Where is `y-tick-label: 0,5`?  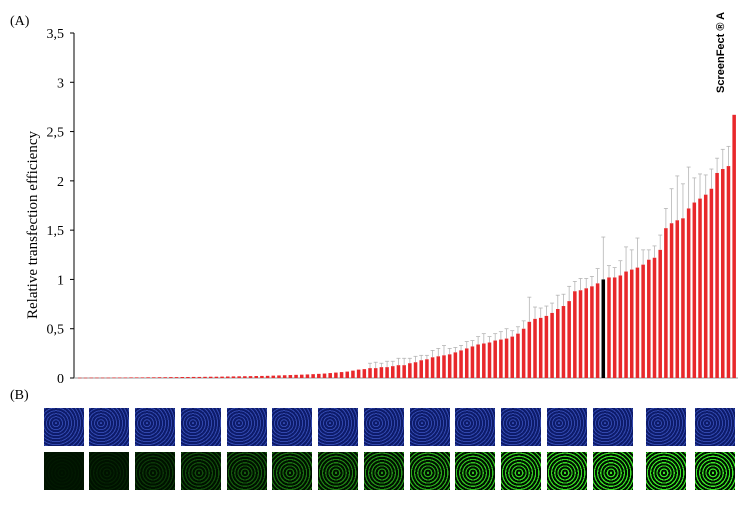
y-tick-label: 0,5 is located at coordinates (56, 330).